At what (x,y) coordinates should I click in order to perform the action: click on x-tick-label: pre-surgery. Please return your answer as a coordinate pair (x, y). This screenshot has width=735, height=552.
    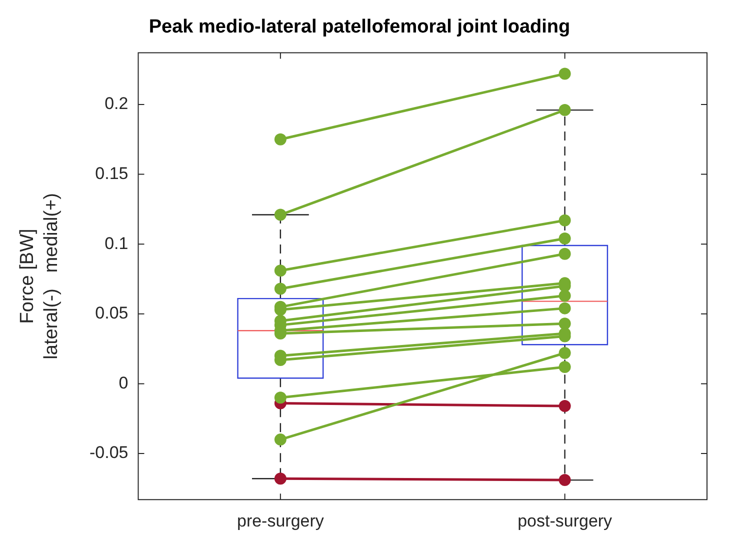
    Looking at the image, I should click on (280, 520).